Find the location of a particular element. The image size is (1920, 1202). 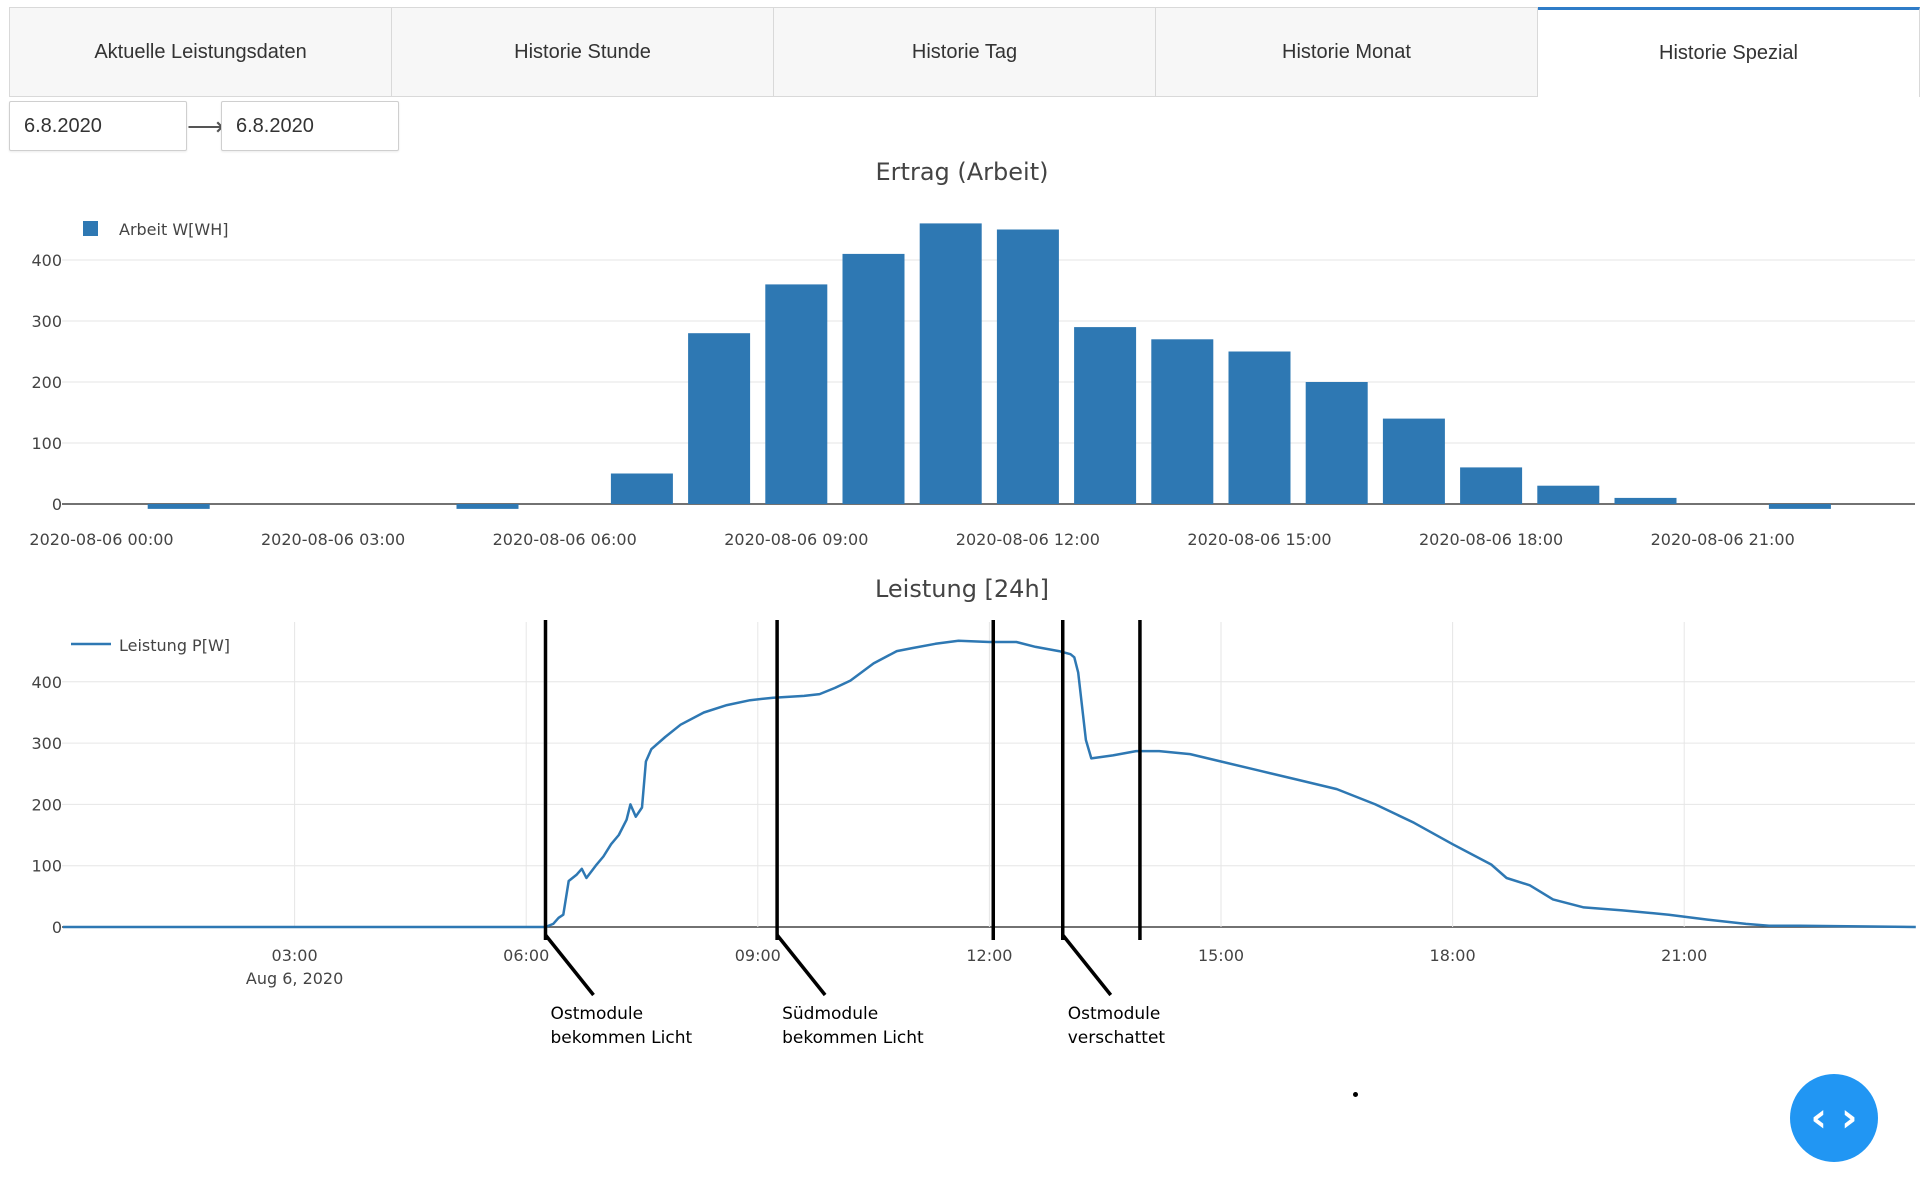

bar-chart-title: Ertrag (Arbeit) is located at coordinates (962, 172).